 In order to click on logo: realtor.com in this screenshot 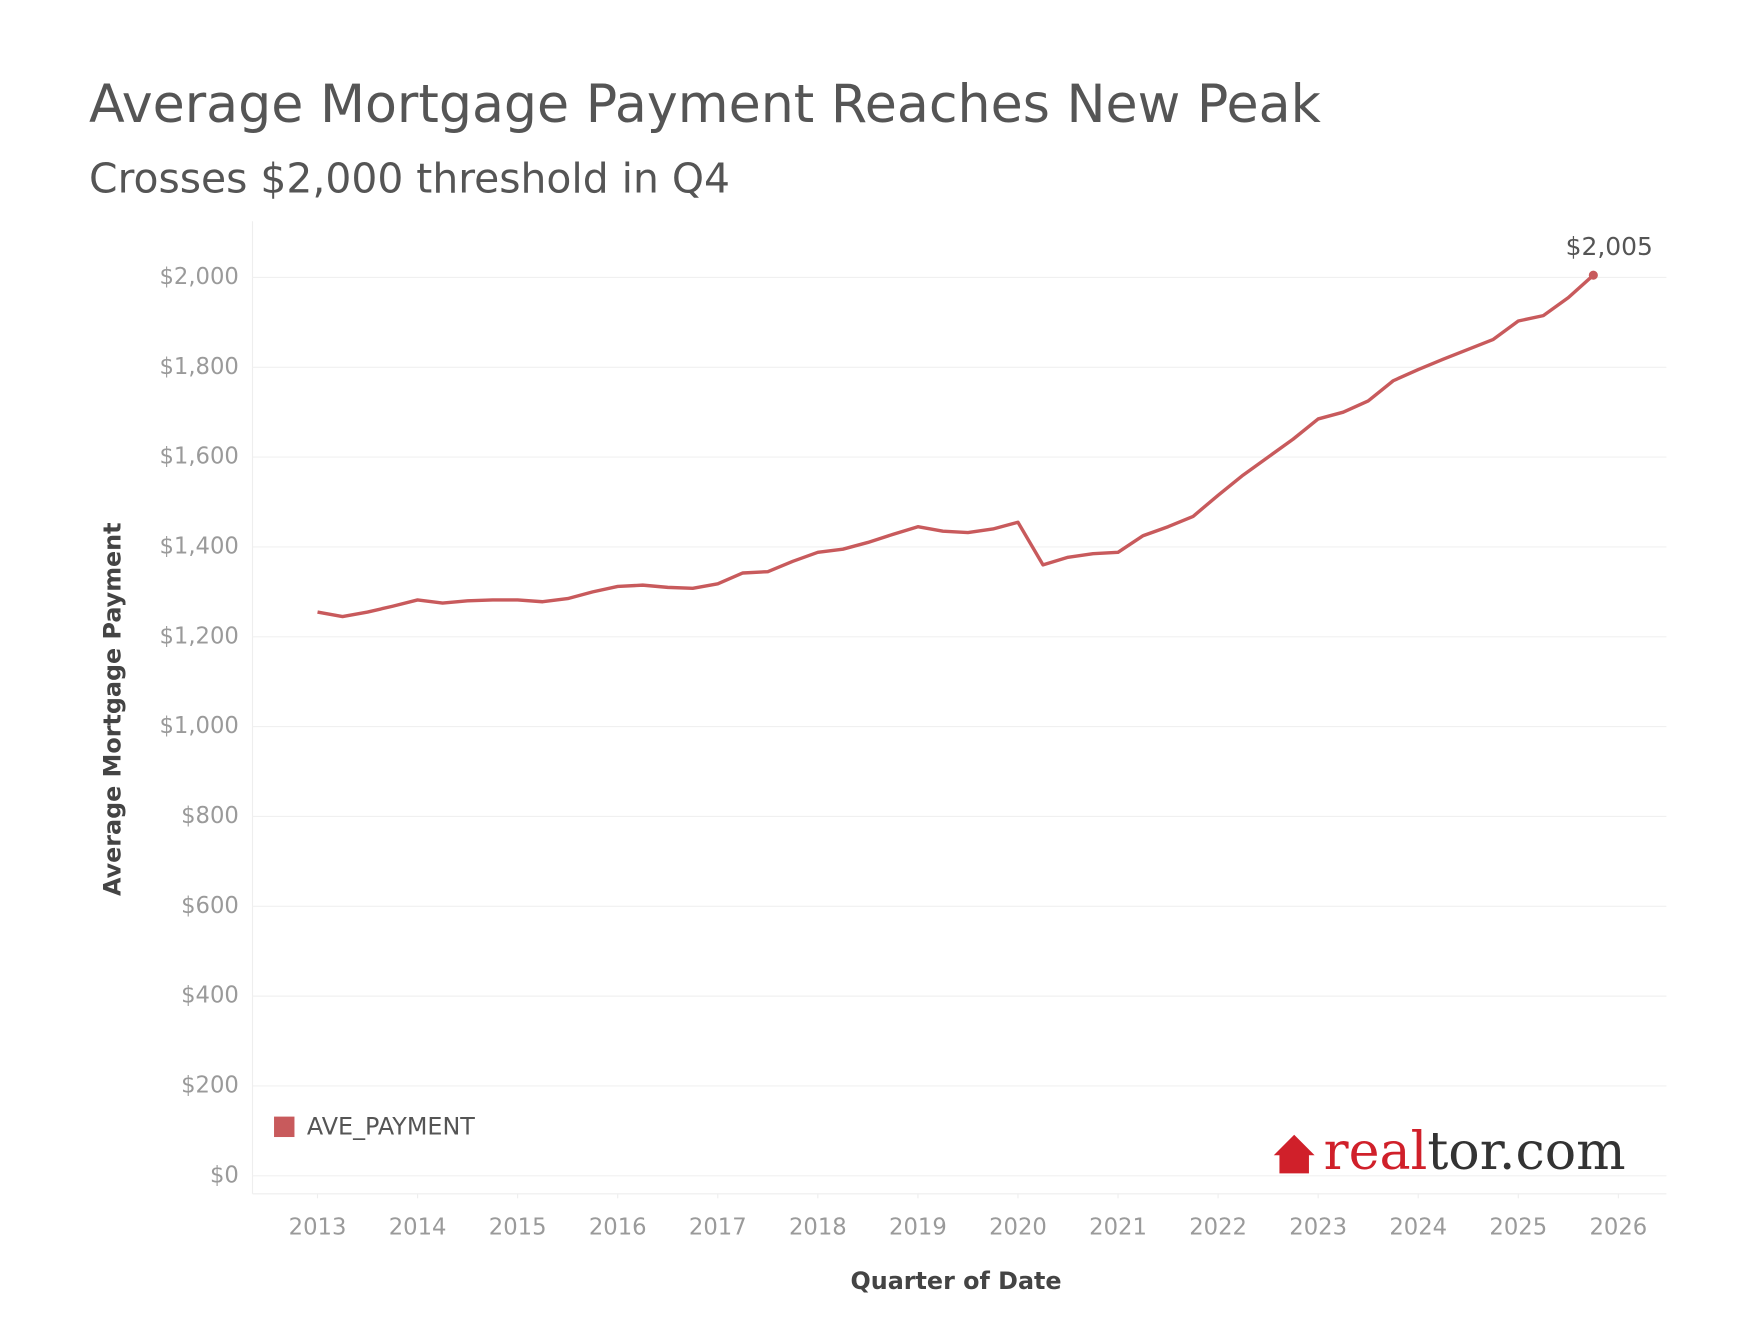, I will do `click(1449, 1152)`.